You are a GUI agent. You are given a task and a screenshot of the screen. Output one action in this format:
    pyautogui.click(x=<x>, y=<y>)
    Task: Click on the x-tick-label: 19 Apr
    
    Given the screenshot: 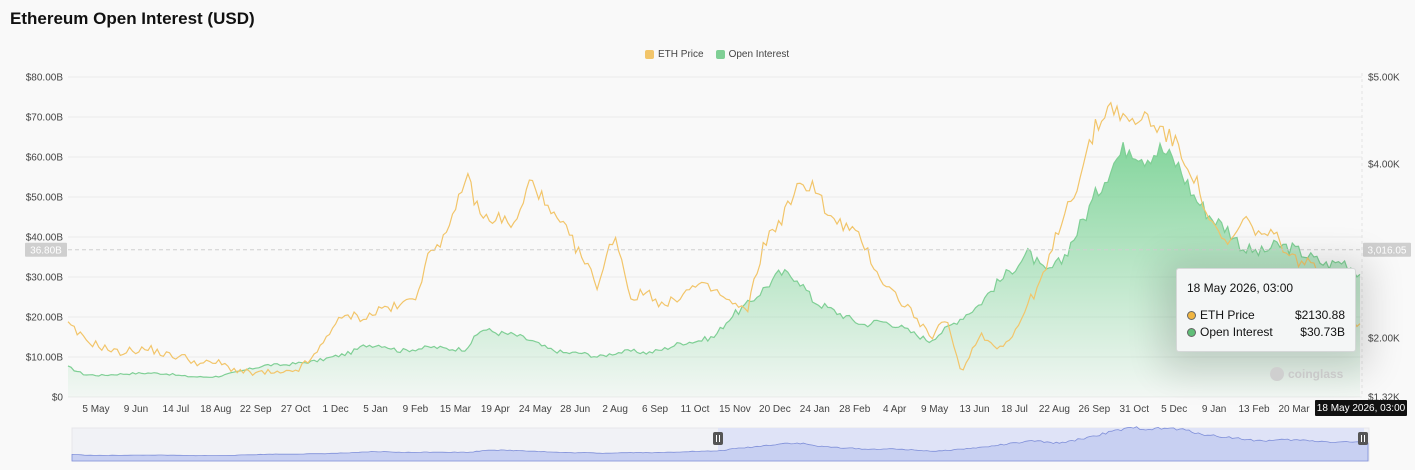 What is the action you would take?
    pyautogui.click(x=496, y=409)
    